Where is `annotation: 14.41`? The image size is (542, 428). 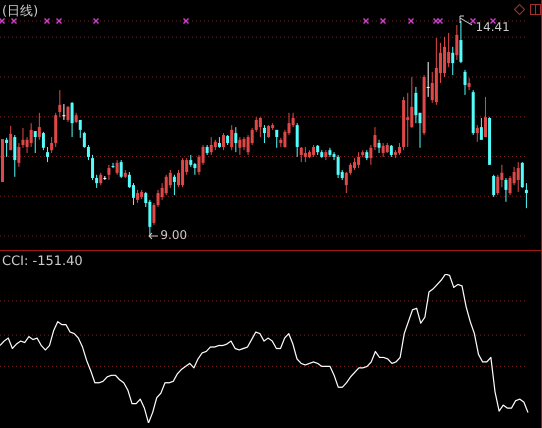 annotation: 14.41 is located at coordinates (492, 27).